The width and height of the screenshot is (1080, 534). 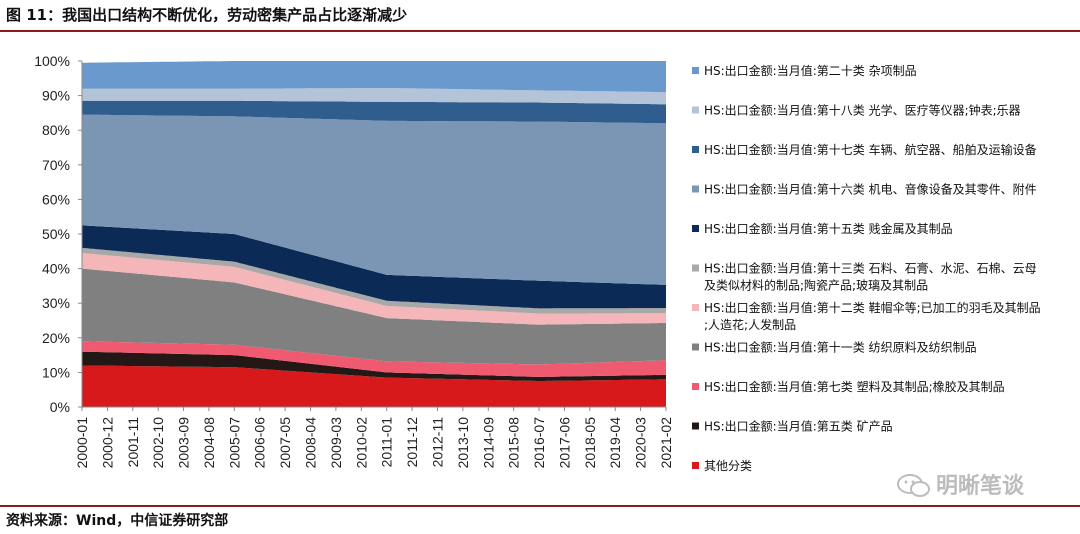 What do you see at coordinates (980, 486) in the screenshot?
I see `watermark-text: 明晰笔谈` at bounding box center [980, 486].